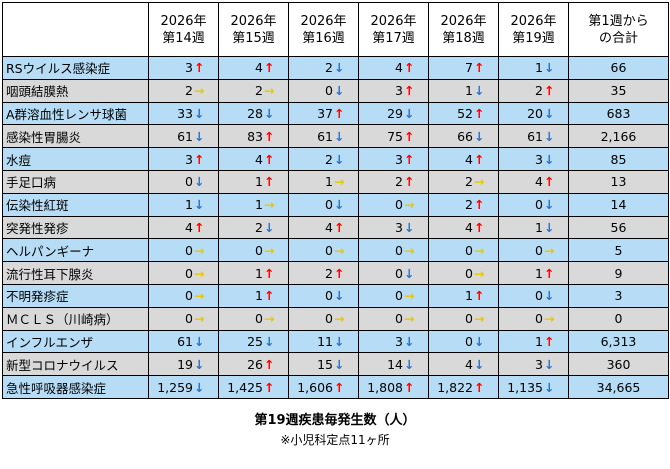 This screenshot has width=670, height=469. I want to click on count-value: 1,822, so click(455, 387).